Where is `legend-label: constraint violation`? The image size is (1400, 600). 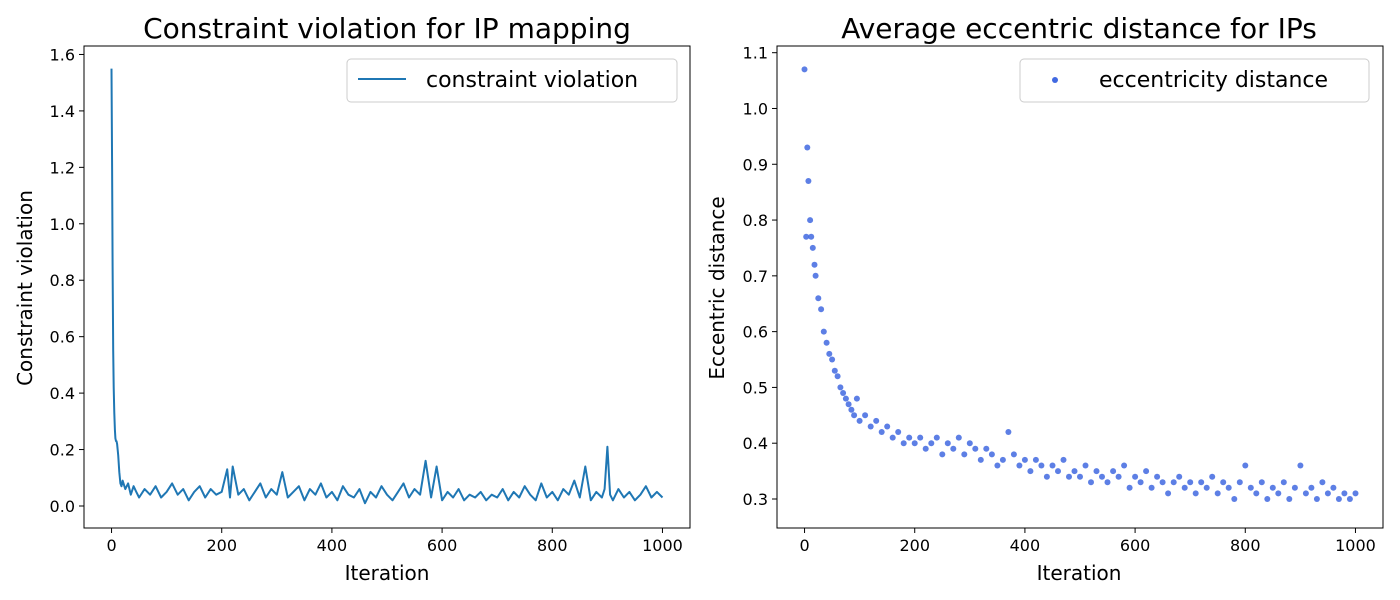
legend-label: constraint violation is located at coordinates (532, 80).